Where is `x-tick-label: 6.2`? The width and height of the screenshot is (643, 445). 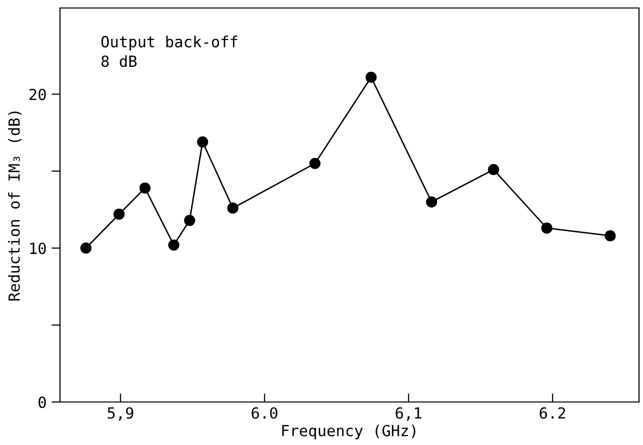 x-tick-label: 6.2 is located at coordinates (553, 413).